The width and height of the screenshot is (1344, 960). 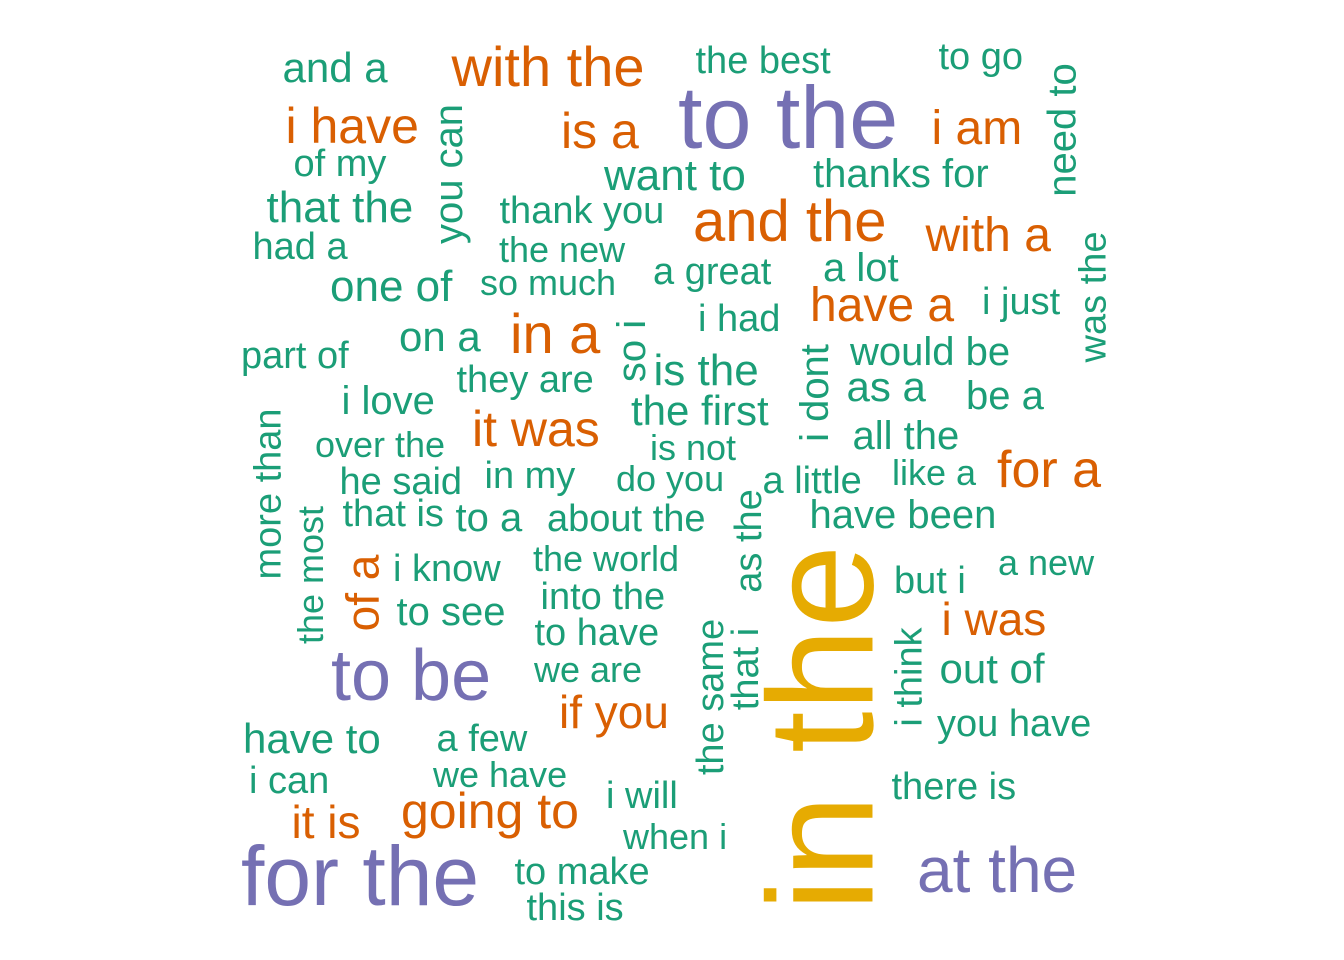 What do you see at coordinates (882, 305) in the screenshot?
I see `word-have-a: have a` at bounding box center [882, 305].